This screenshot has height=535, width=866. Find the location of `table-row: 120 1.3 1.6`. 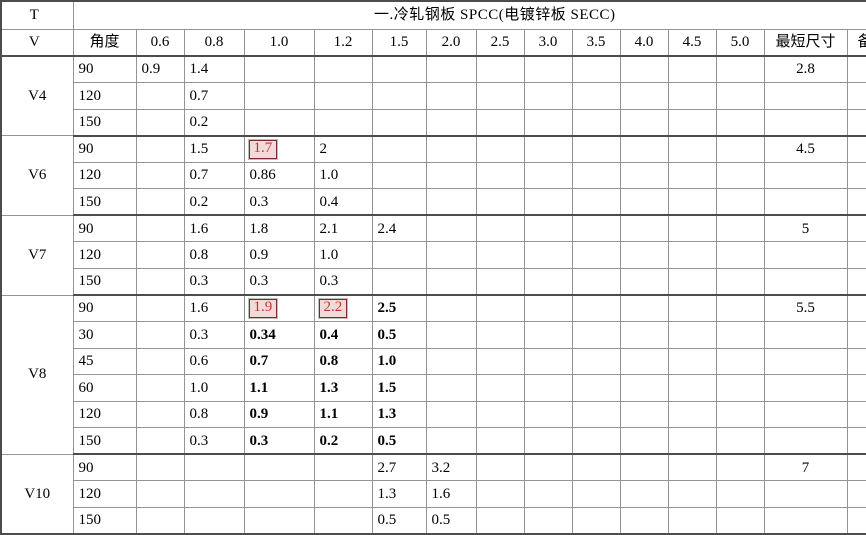

table-row: 120 1.3 1.6 is located at coordinates (433, 494).